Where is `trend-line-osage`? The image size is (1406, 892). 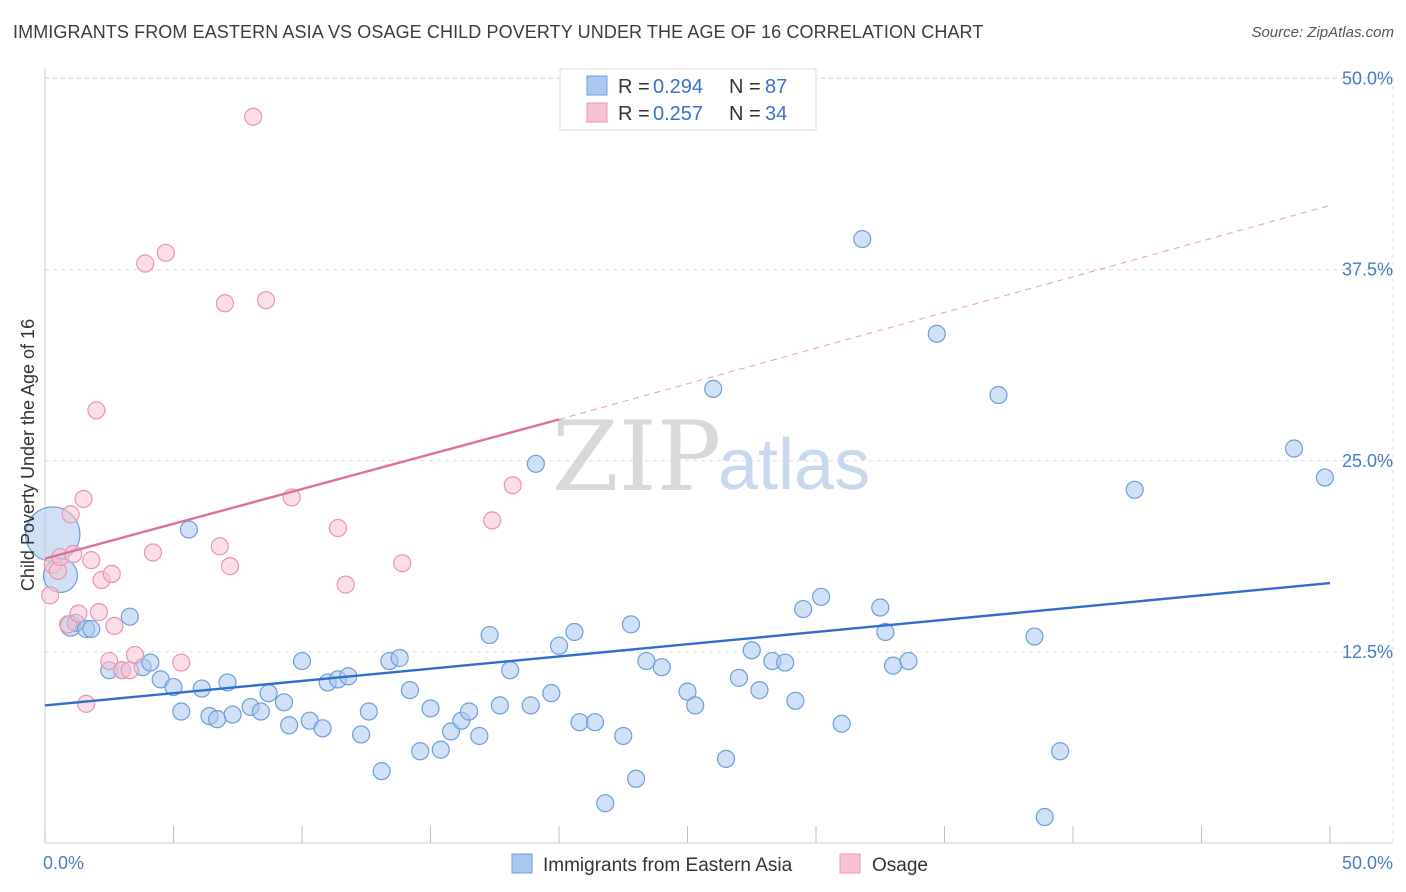
trend-line-osage is located at coordinates (302, 489).